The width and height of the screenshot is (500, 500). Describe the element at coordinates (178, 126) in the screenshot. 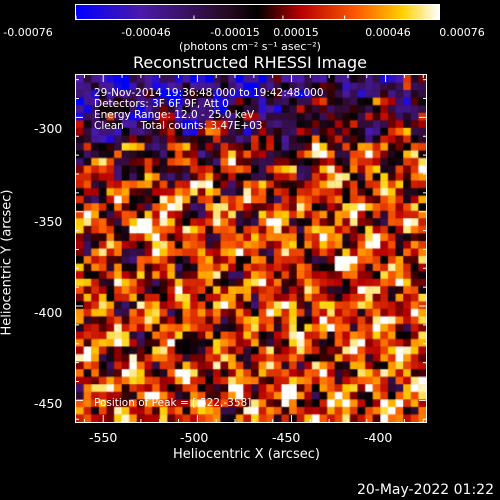

I see `annotation-clean: Clean Total counts: 3.47E+03` at that location.